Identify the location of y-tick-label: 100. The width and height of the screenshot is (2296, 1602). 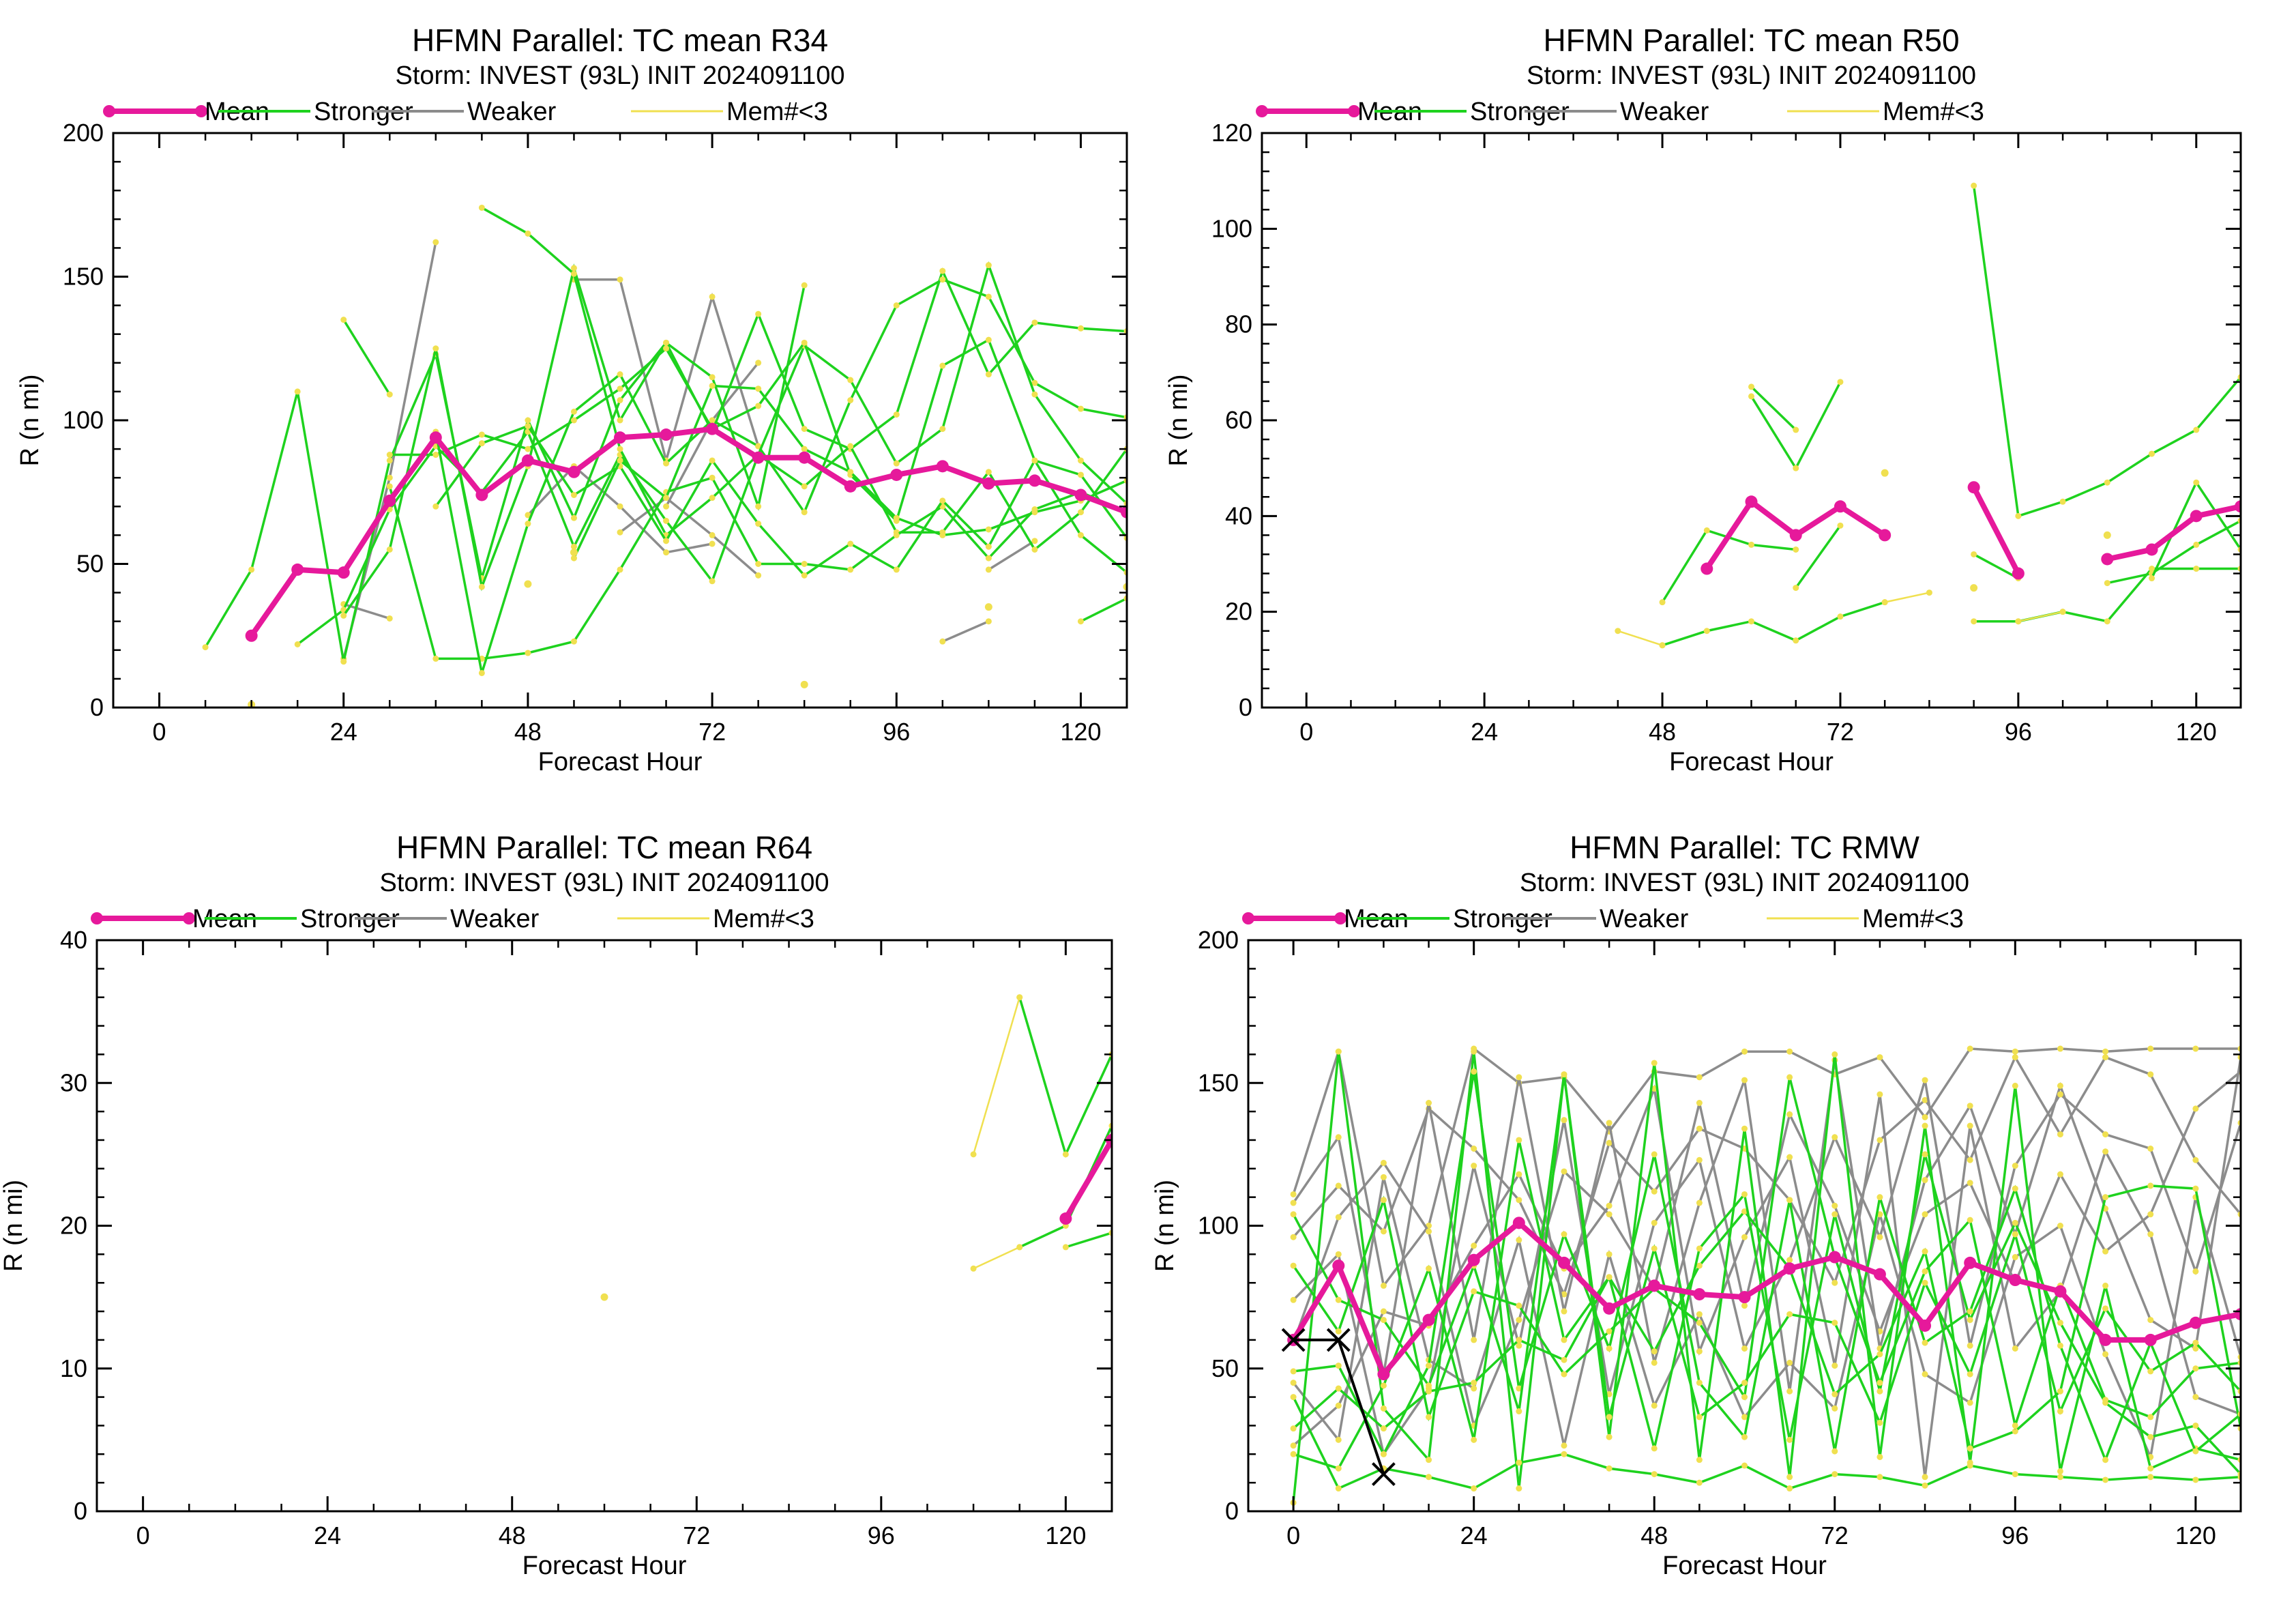
(84, 420).